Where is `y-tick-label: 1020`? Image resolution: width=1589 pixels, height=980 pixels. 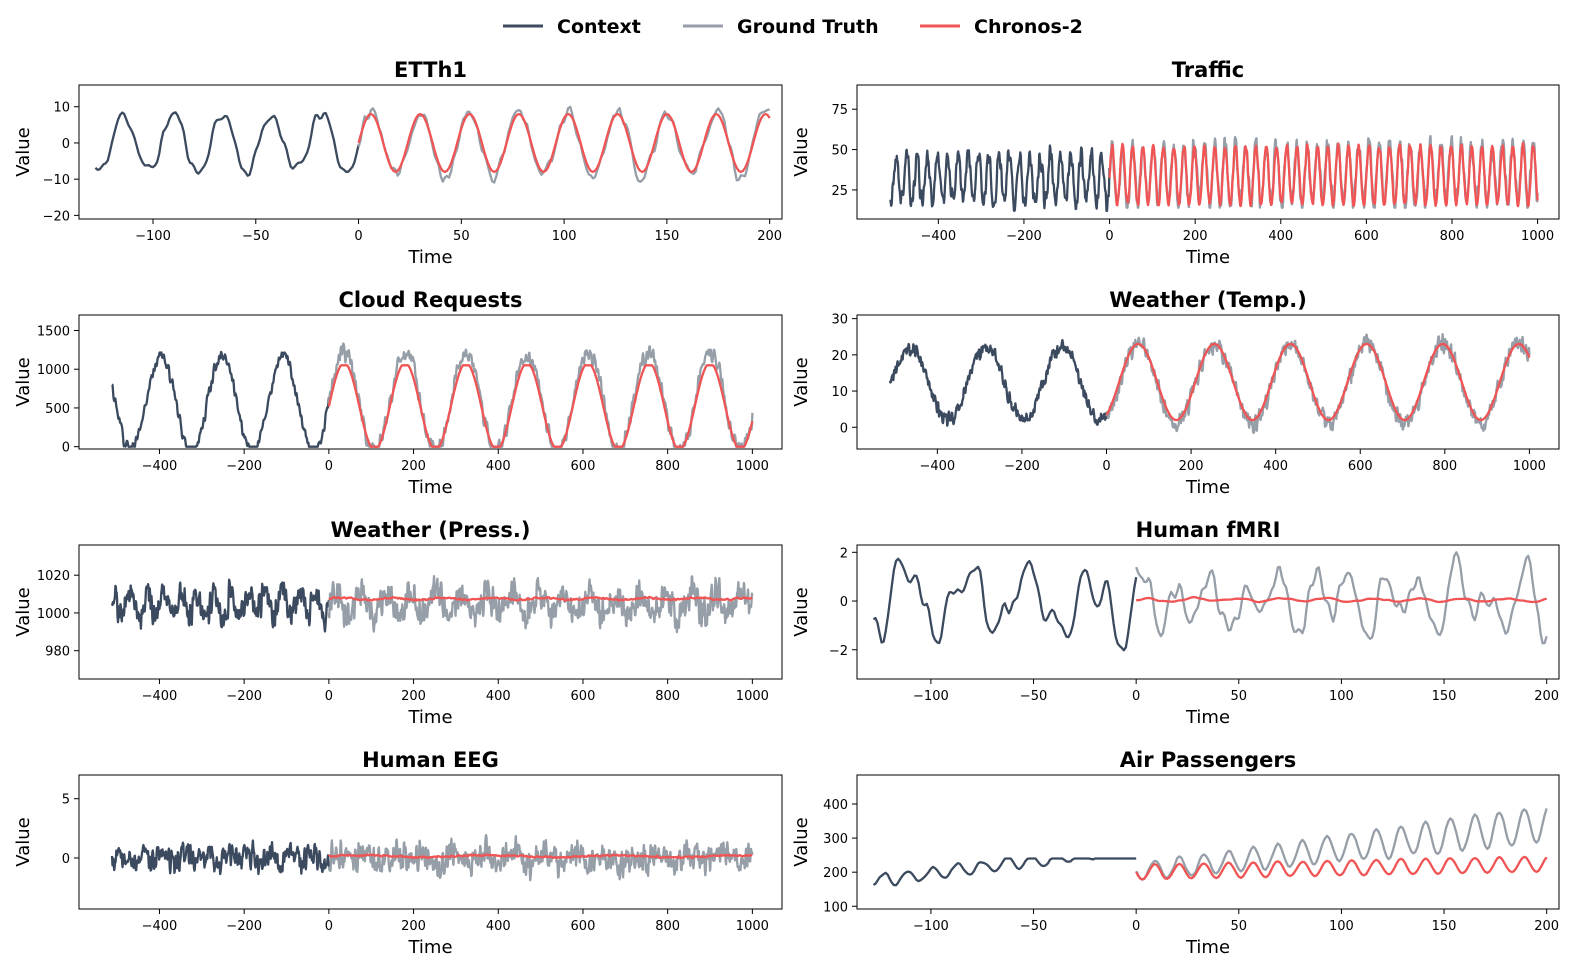
y-tick-label: 1020 is located at coordinates (53, 576).